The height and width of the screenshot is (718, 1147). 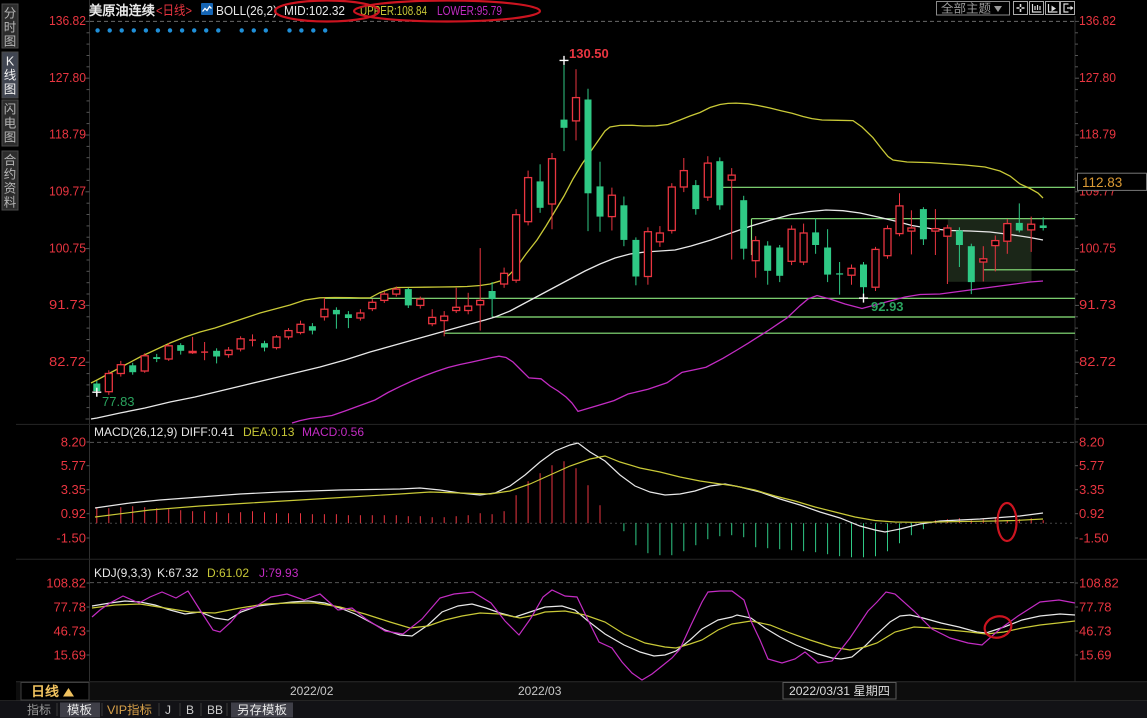 What do you see at coordinates (279, 573) in the screenshot?
I see `svg-text: J:79.93` at bounding box center [279, 573].